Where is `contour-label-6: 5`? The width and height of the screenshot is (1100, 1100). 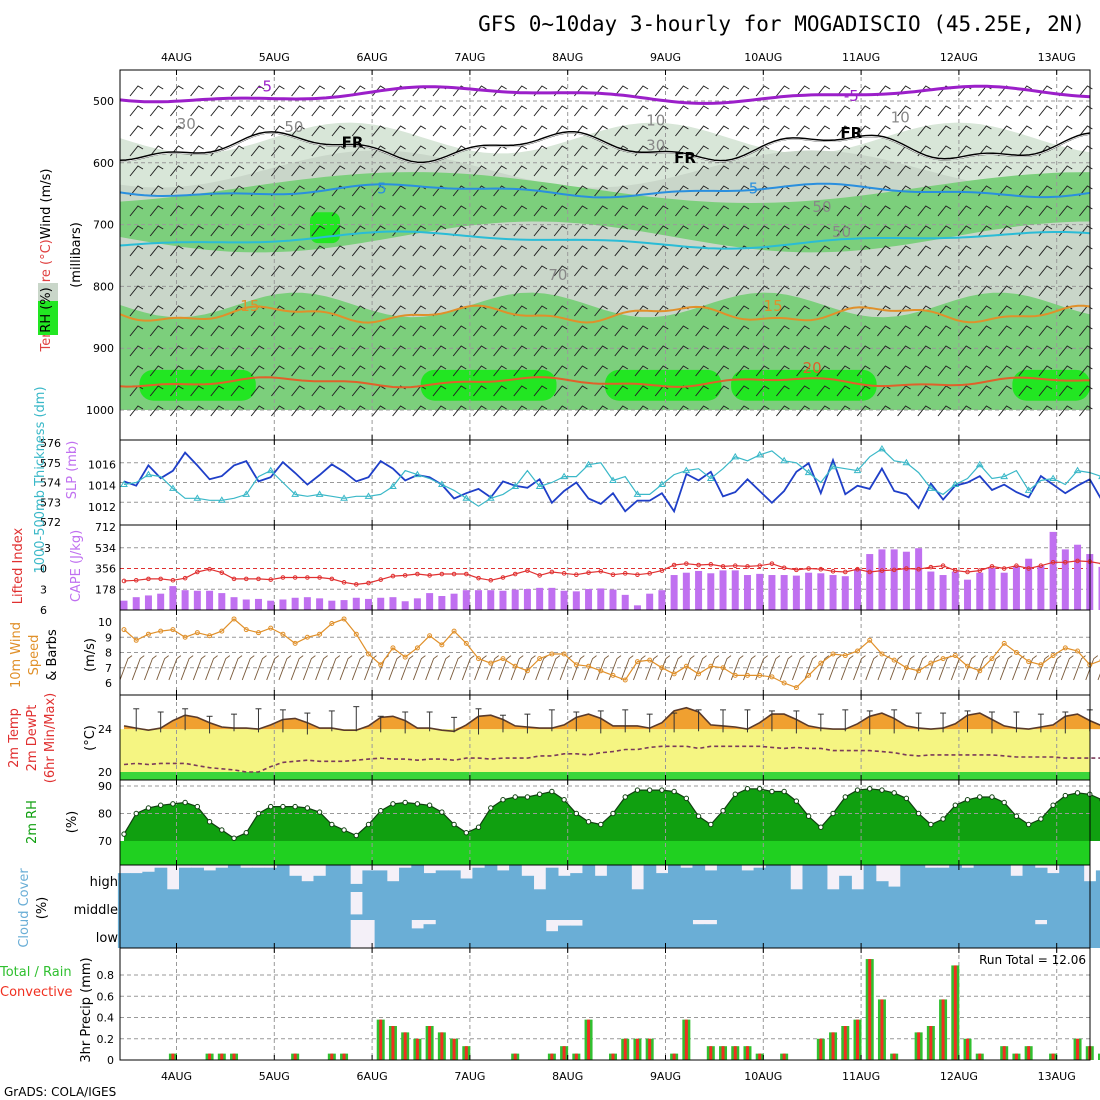 contour-label-6: 5 is located at coordinates (754, 189).